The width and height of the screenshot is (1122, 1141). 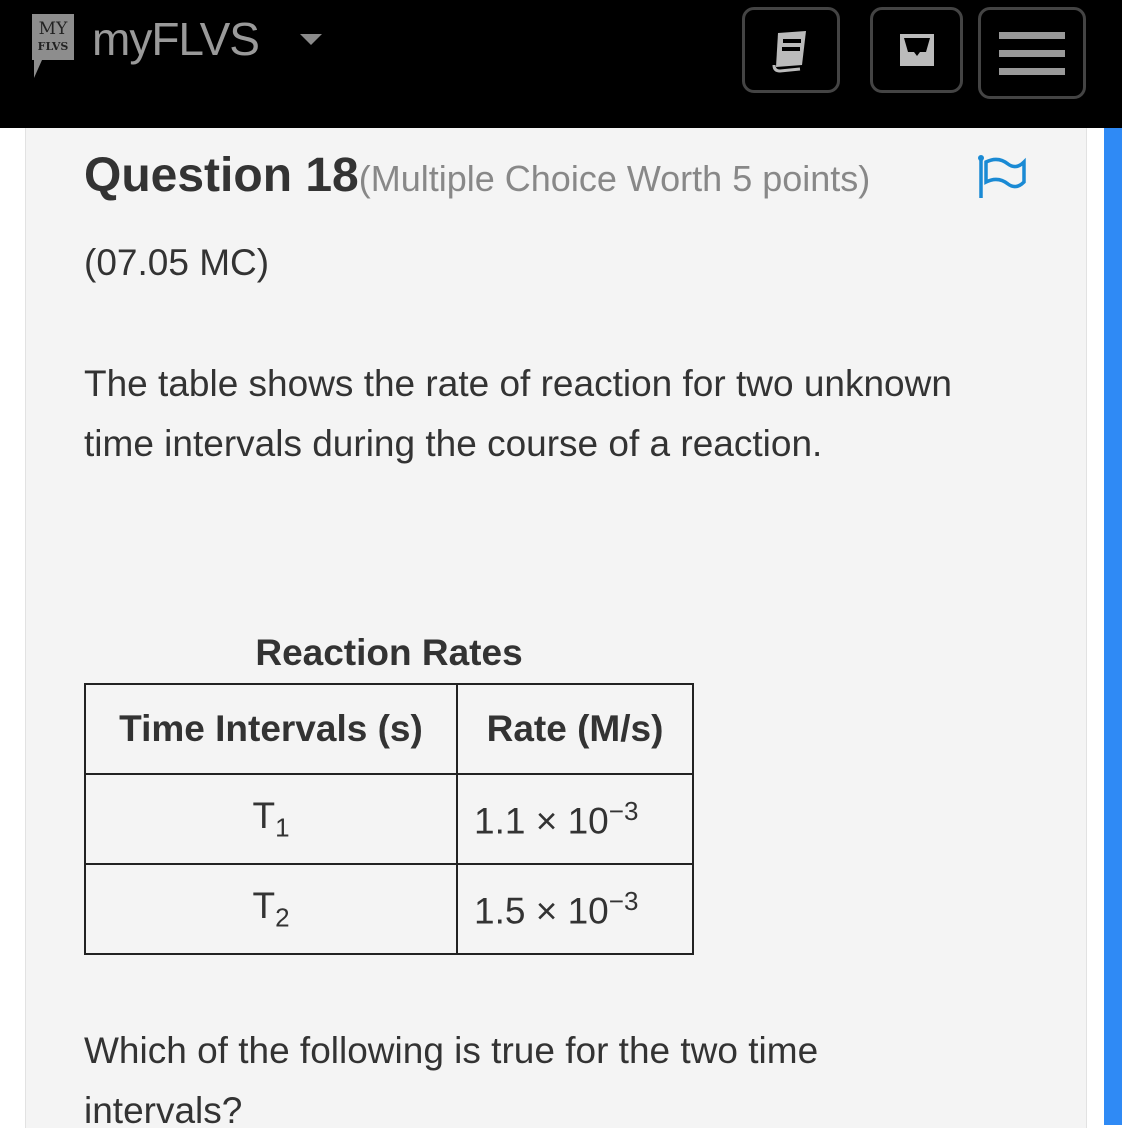 What do you see at coordinates (176, 39) in the screenshot?
I see `brand-menu: myFLVS` at bounding box center [176, 39].